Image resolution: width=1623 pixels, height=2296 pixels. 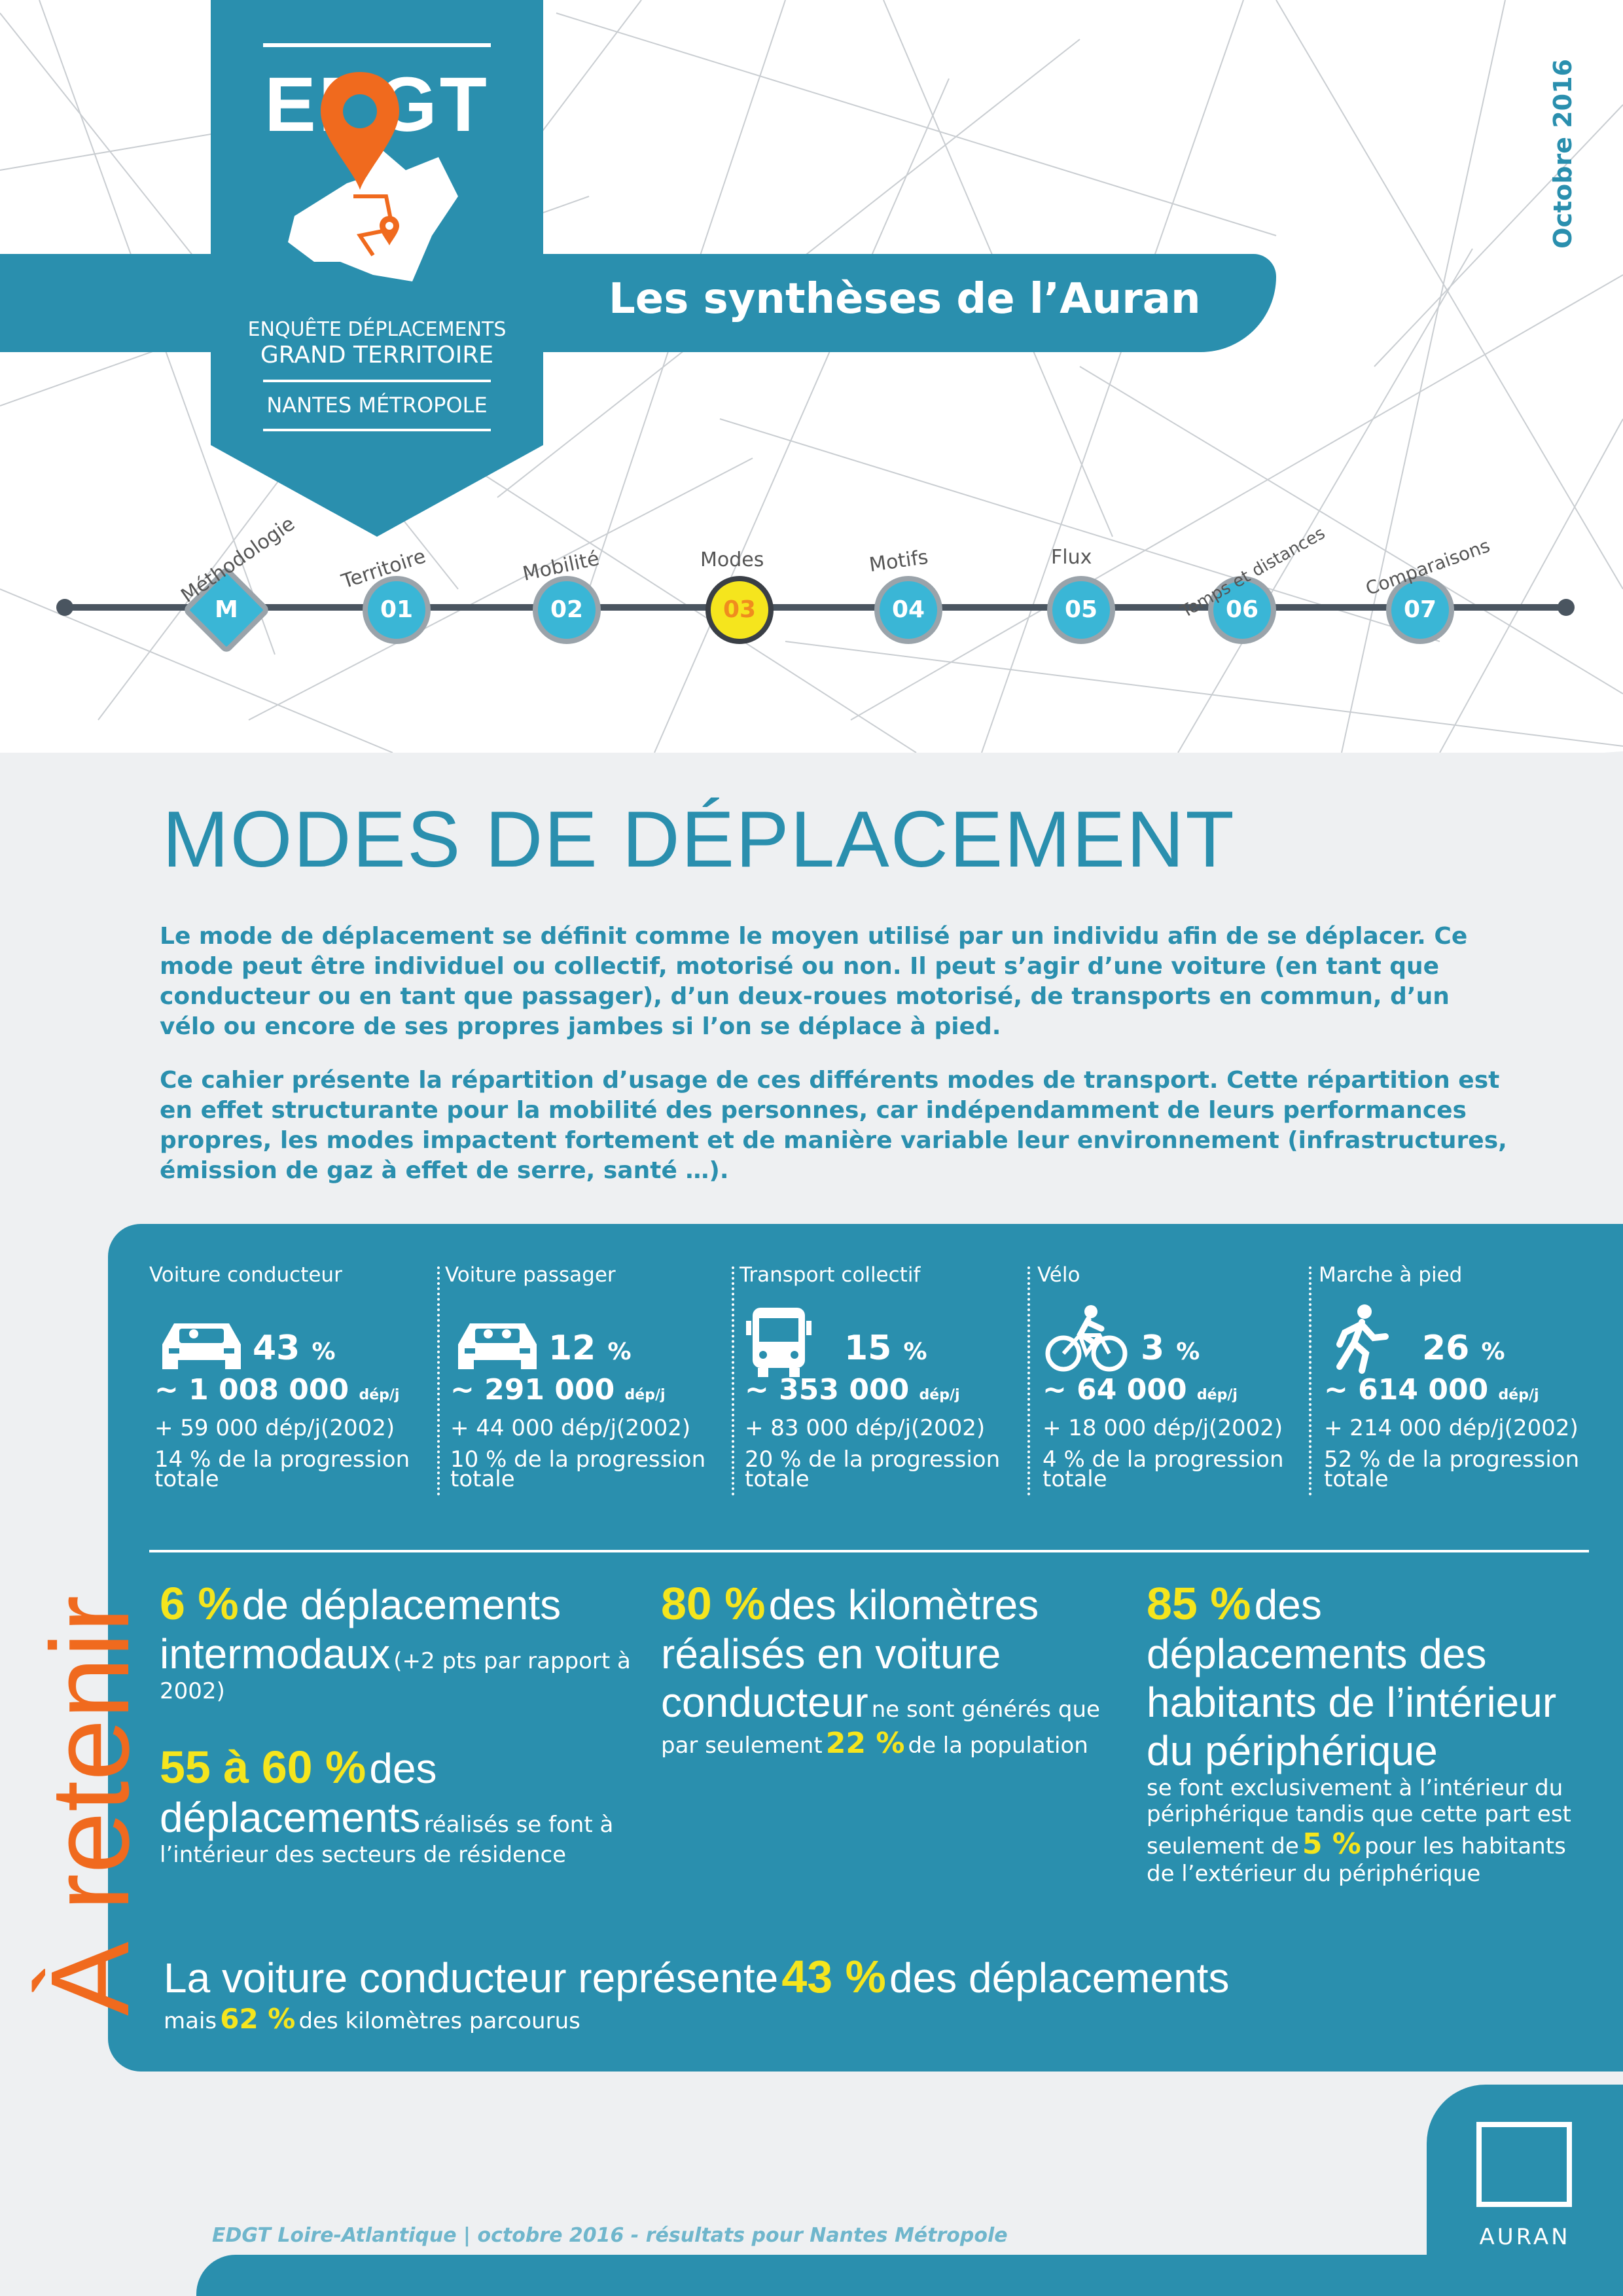 I want to click on bus-icon, so click(x=779, y=1342).